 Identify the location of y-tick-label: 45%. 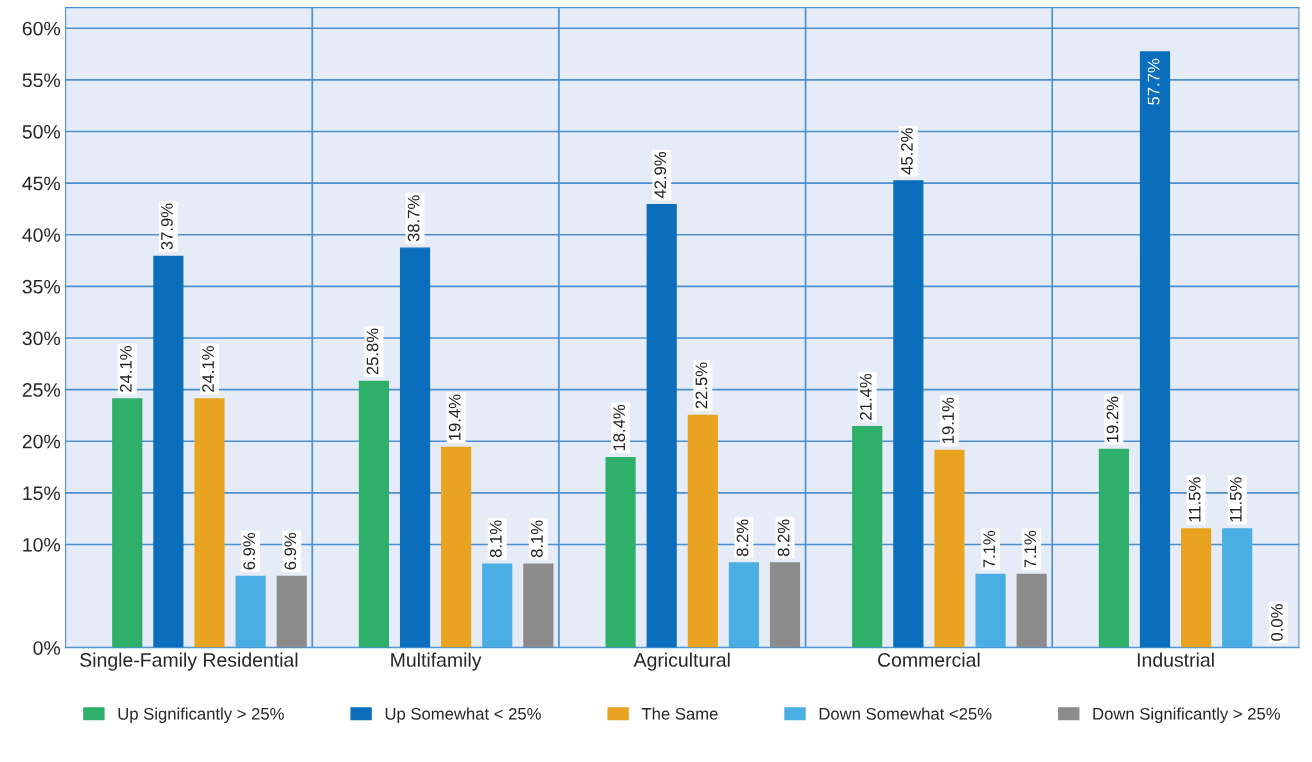
(41, 183).